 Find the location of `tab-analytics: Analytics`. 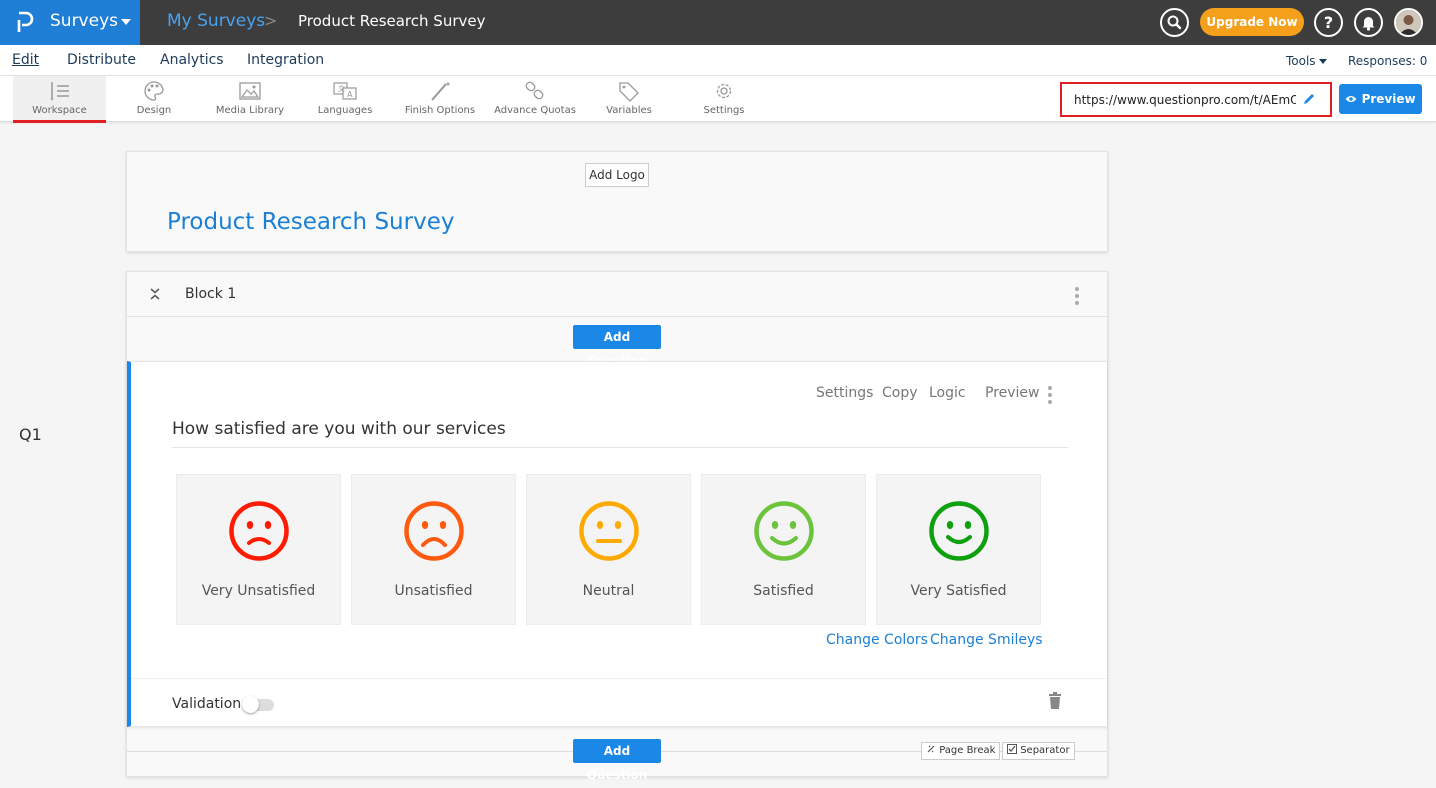

tab-analytics: Analytics is located at coordinates (192, 60).